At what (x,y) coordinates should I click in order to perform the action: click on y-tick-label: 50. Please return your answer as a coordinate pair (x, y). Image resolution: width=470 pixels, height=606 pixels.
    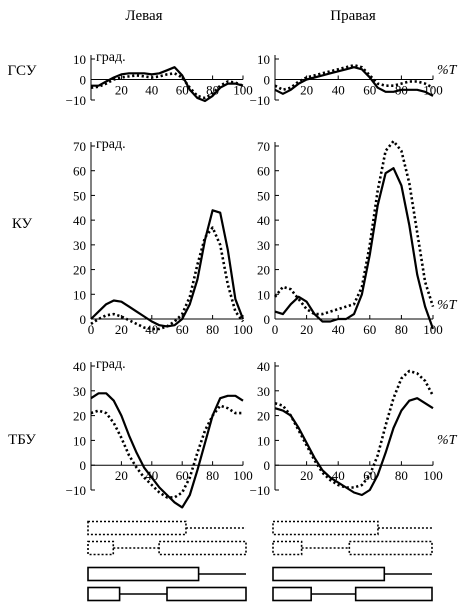
    Looking at the image, I should click on (79, 195).